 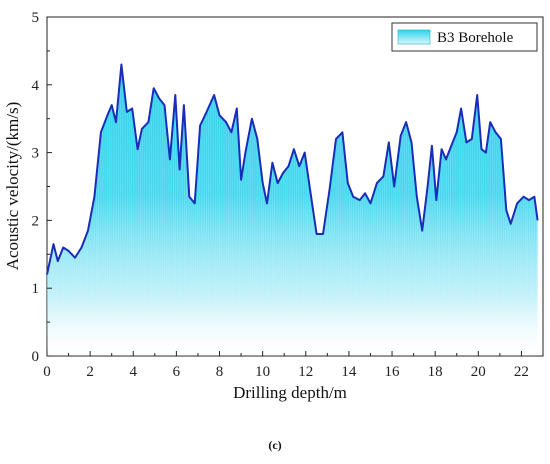 I want to click on y-tick-label-4: 4, so click(x=36, y=86).